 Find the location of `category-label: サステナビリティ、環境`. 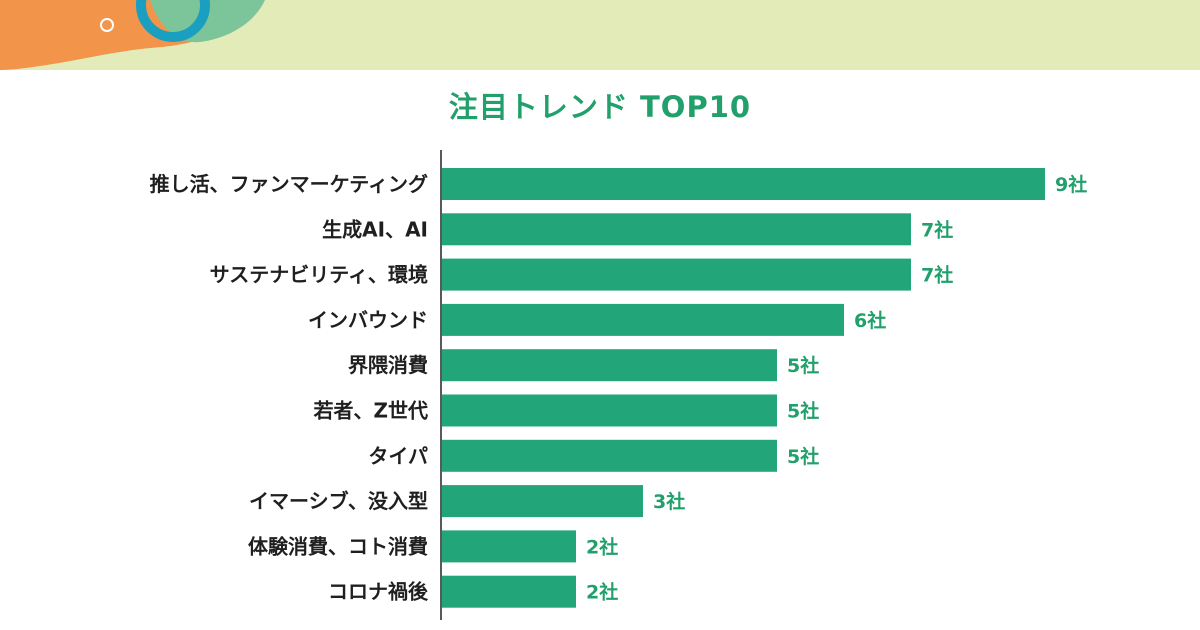

category-label: サステナビリティ、環境 is located at coordinates (319, 275).